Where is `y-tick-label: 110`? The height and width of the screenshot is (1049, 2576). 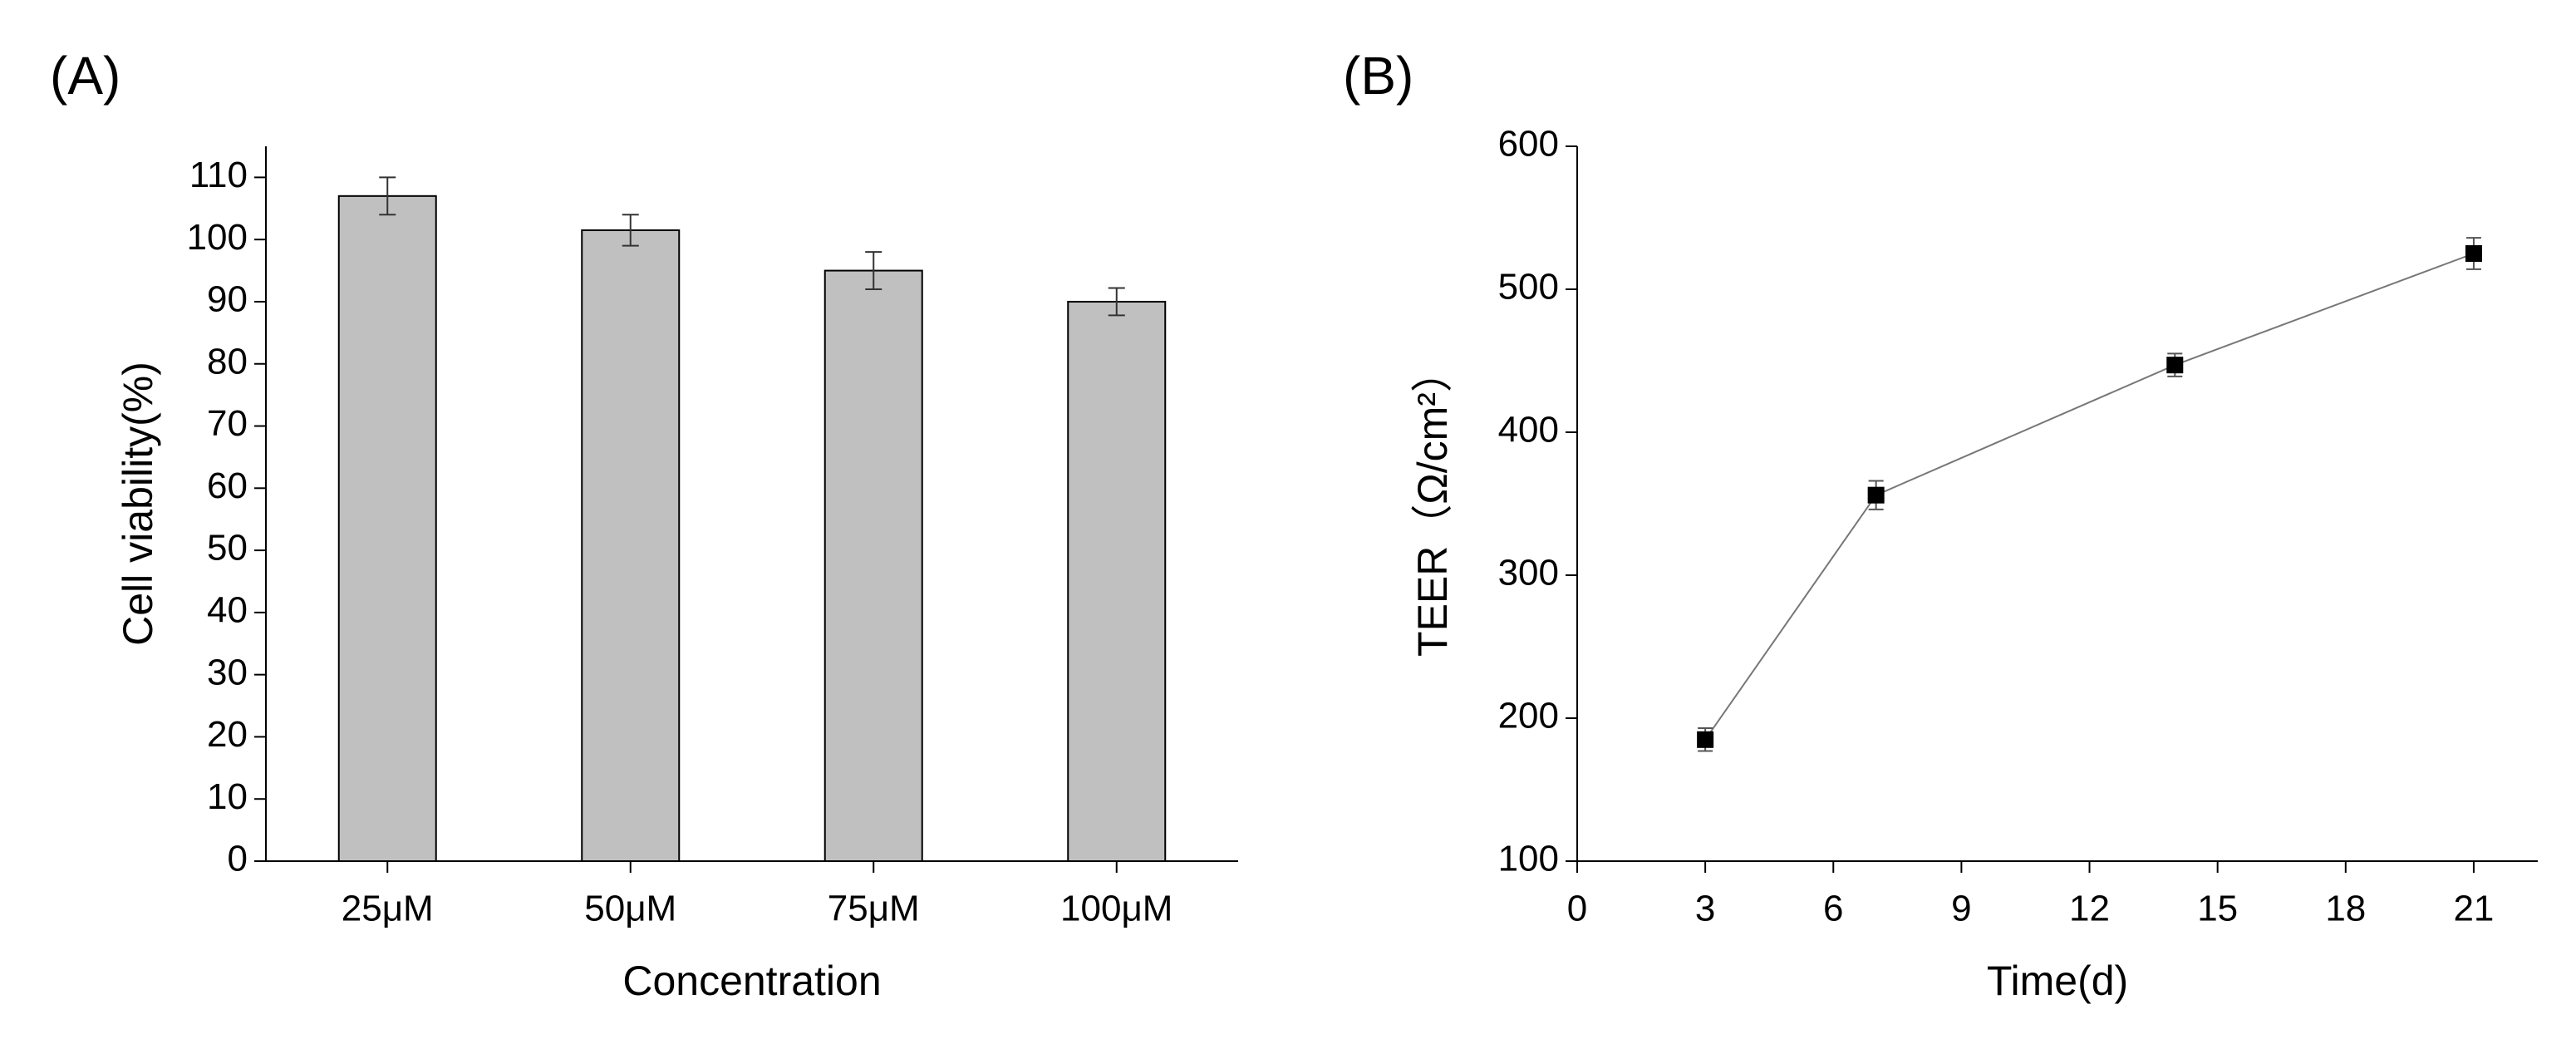 y-tick-label: 110 is located at coordinates (219, 175).